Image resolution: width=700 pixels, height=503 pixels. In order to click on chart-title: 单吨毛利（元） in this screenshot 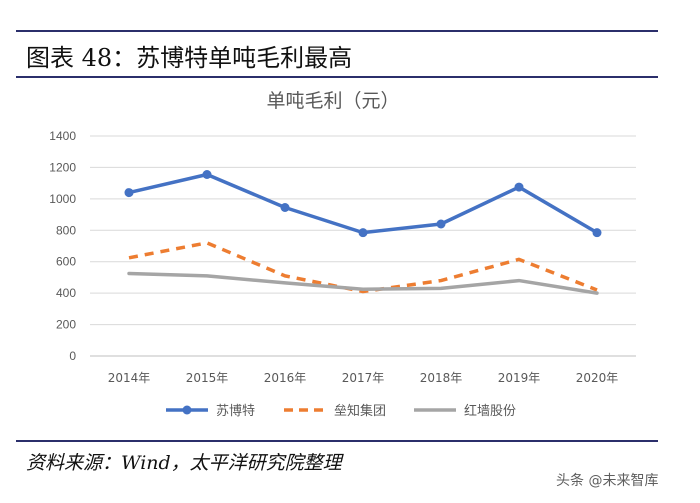, I will do `click(332, 101)`.